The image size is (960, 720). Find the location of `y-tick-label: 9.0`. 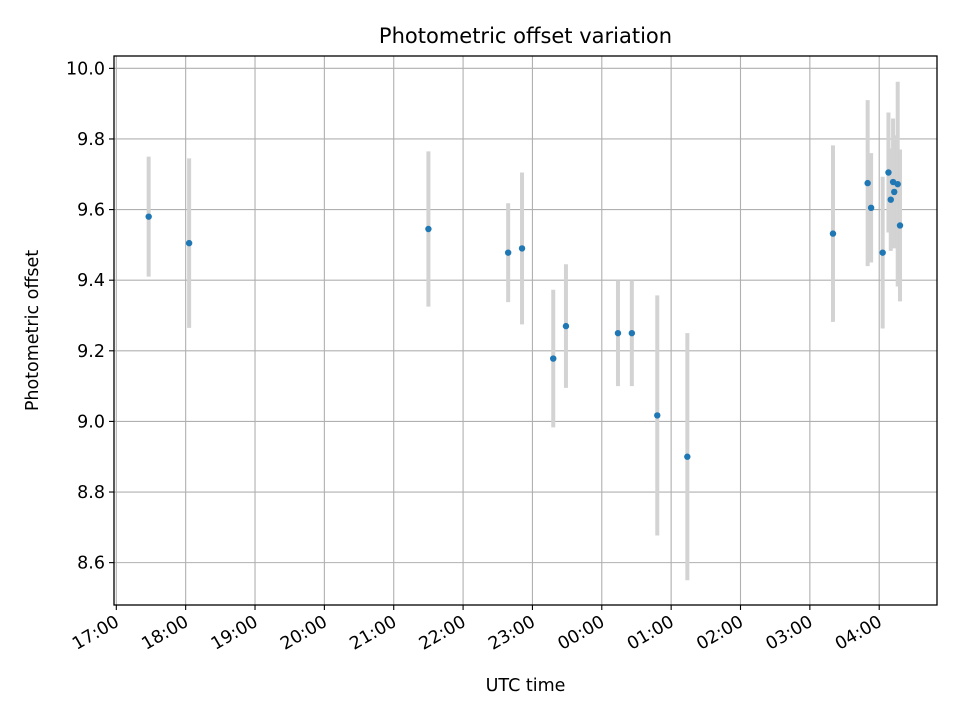

y-tick-label: 9.0 is located at coordinates (91, 422).